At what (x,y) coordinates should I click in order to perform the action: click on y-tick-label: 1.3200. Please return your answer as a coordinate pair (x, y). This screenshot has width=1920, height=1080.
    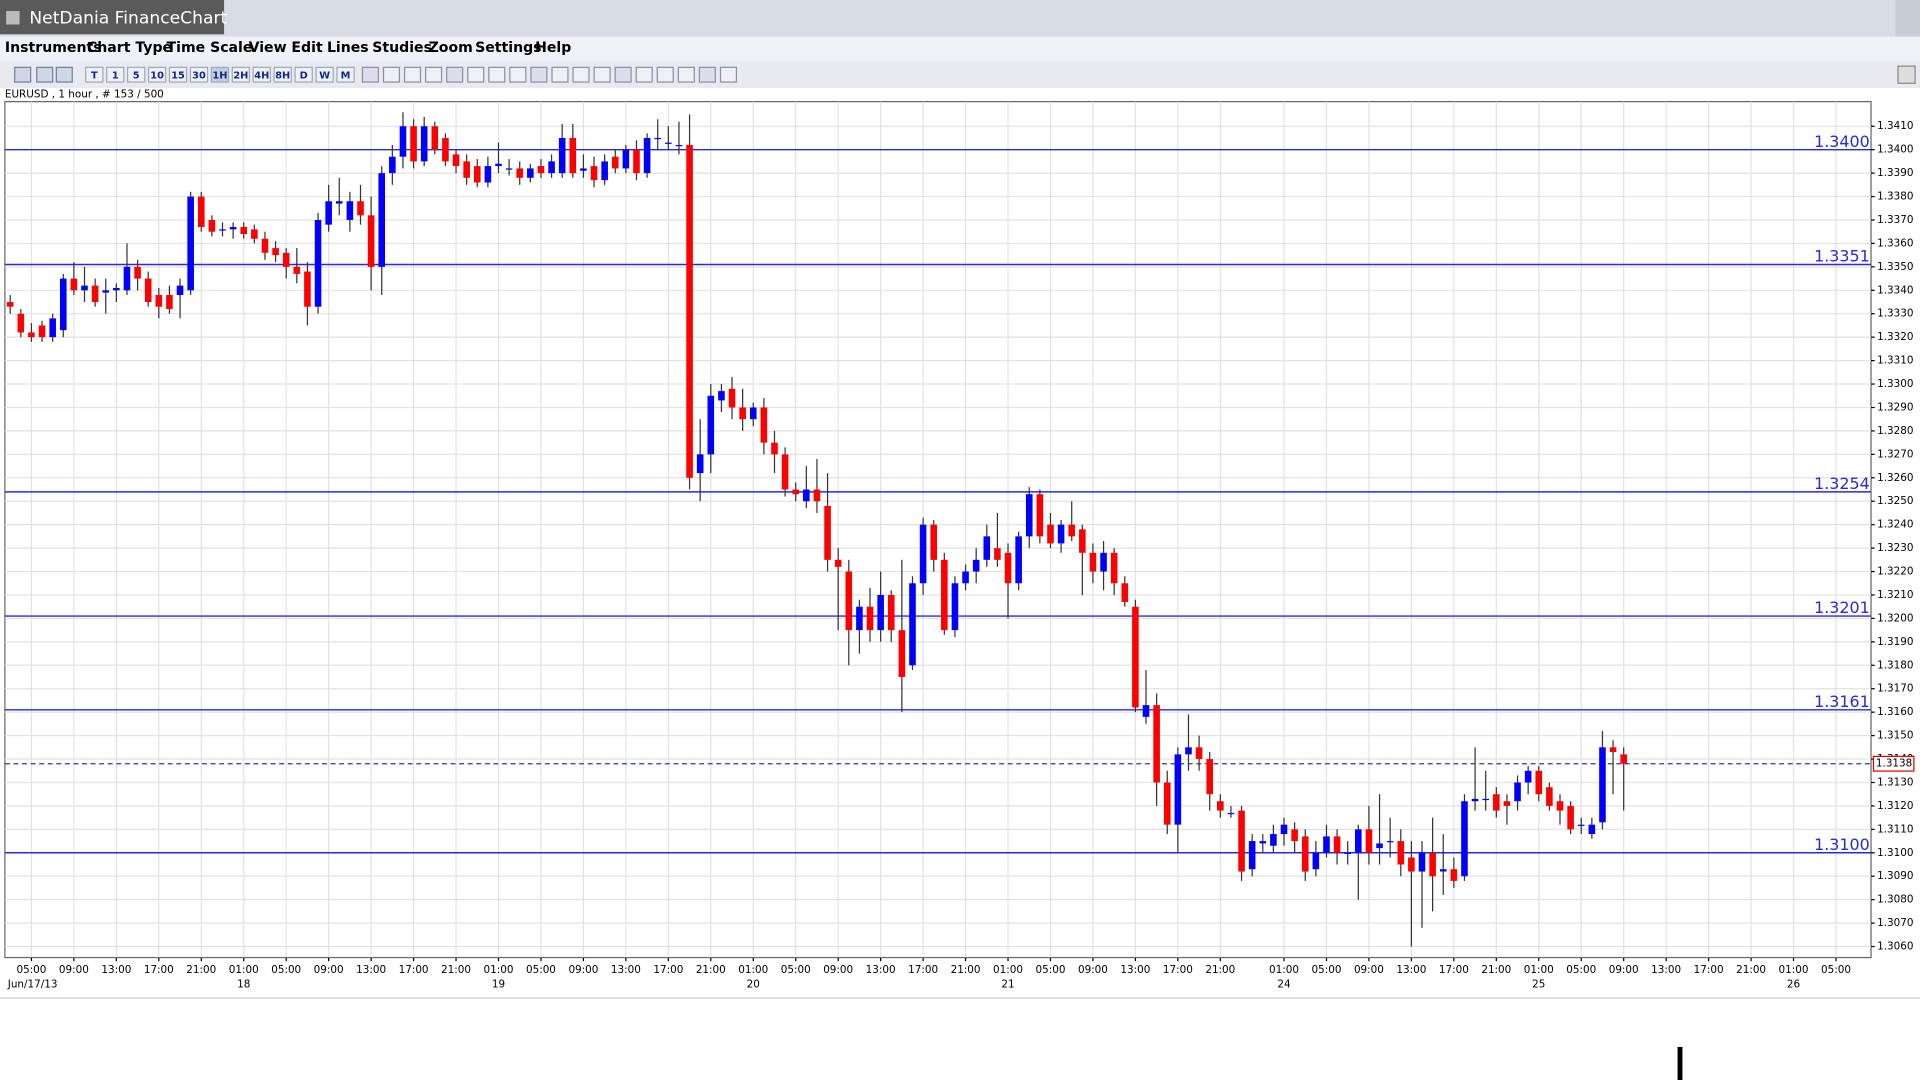
    Looking at the image, I should click on (1895, 618).